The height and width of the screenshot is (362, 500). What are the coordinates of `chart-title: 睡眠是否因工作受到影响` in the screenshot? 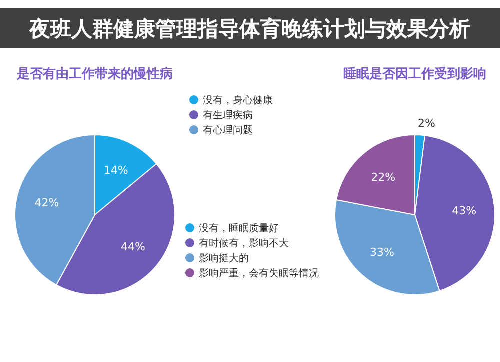 It's located at (415, 74).